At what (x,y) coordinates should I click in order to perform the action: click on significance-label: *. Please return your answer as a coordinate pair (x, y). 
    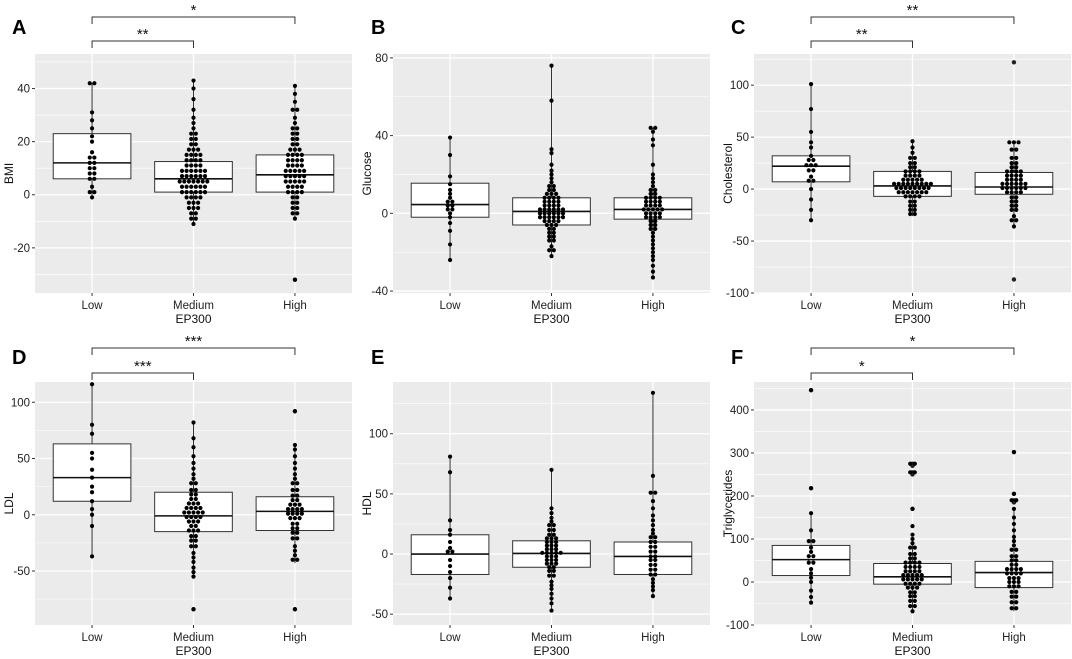
    Looking at the image, I should click on (194, 10).